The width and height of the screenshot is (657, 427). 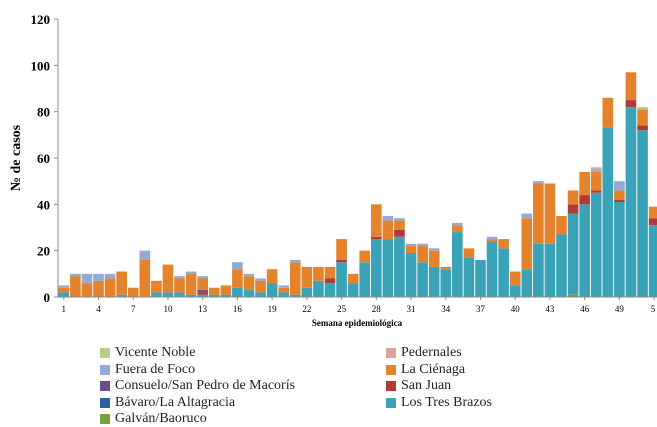 I want to click on x-tick-label: 37, so click(x=481, y=309).